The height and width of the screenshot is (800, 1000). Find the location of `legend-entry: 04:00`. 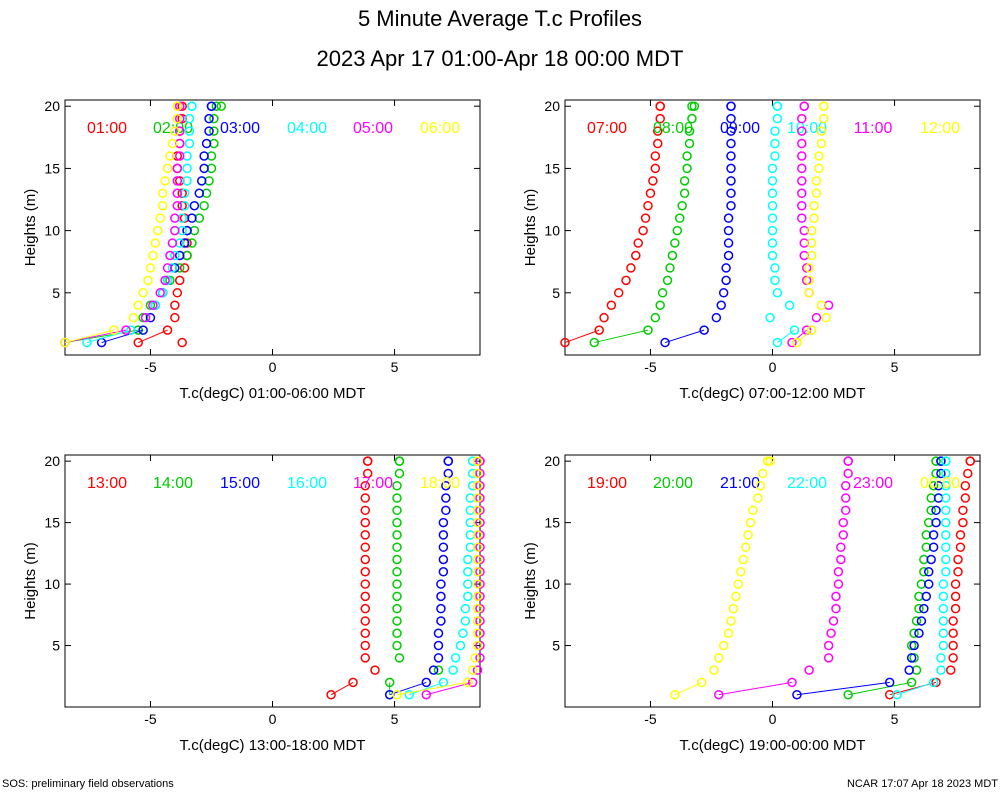

legend-entry: 04:00 is located at coordinates (307, 128).